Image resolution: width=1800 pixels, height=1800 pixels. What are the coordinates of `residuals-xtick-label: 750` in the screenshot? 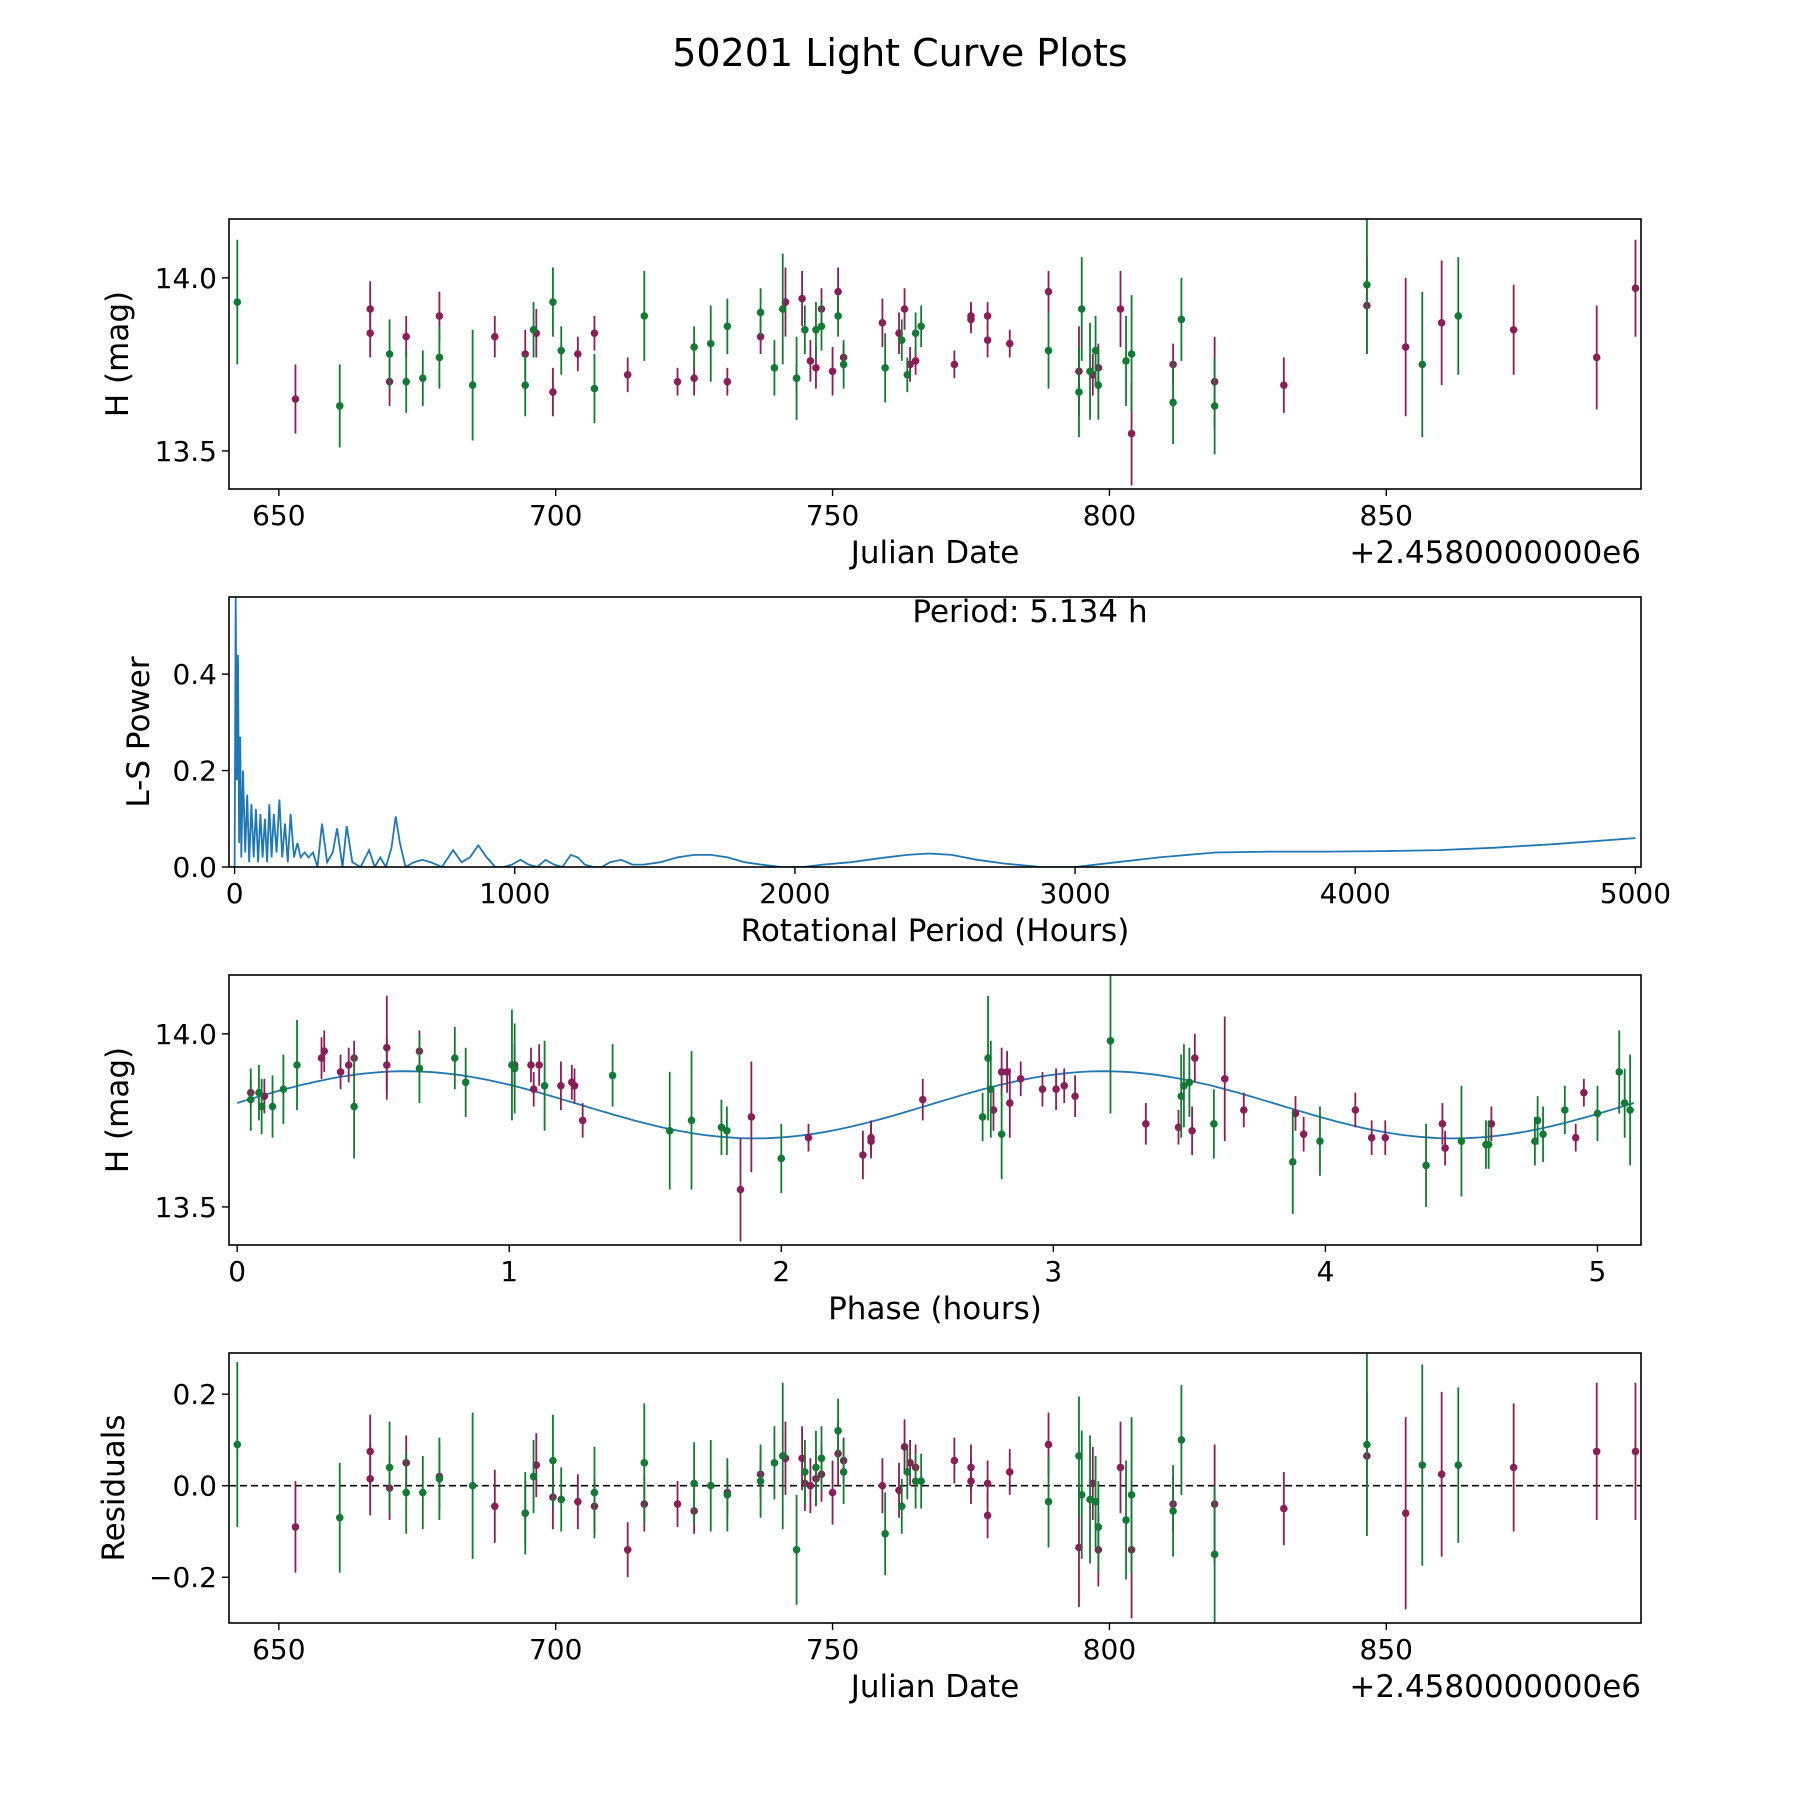 It's located at (832, 1649).